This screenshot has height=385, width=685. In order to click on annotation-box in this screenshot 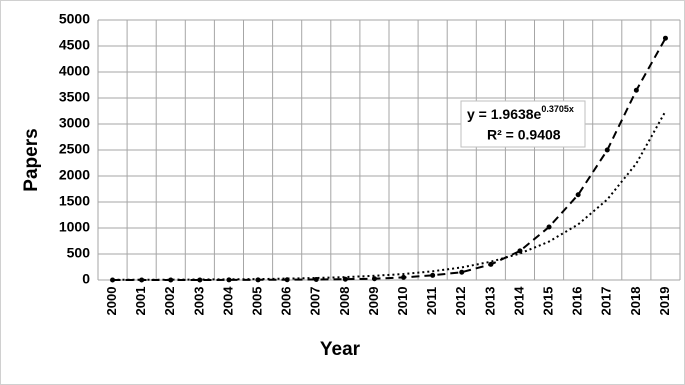, I will do `click(523, 124)`.